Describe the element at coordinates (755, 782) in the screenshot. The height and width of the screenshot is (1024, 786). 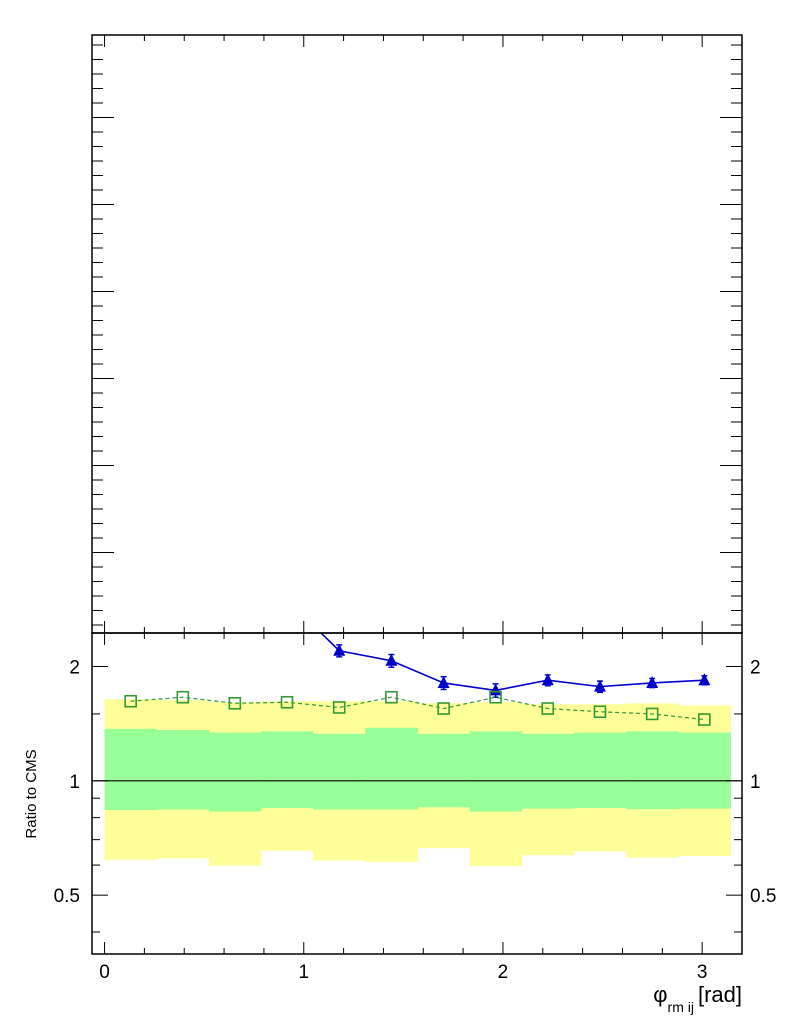
I see `y-tick-label-right: 1` at that location.